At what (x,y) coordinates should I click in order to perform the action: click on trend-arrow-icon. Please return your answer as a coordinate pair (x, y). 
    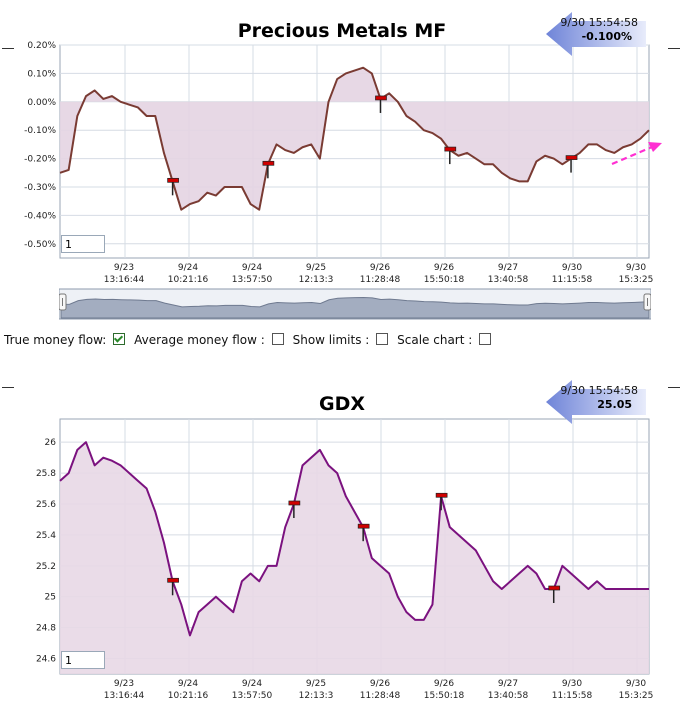
    Looking at the image, I should click on (636, 154).